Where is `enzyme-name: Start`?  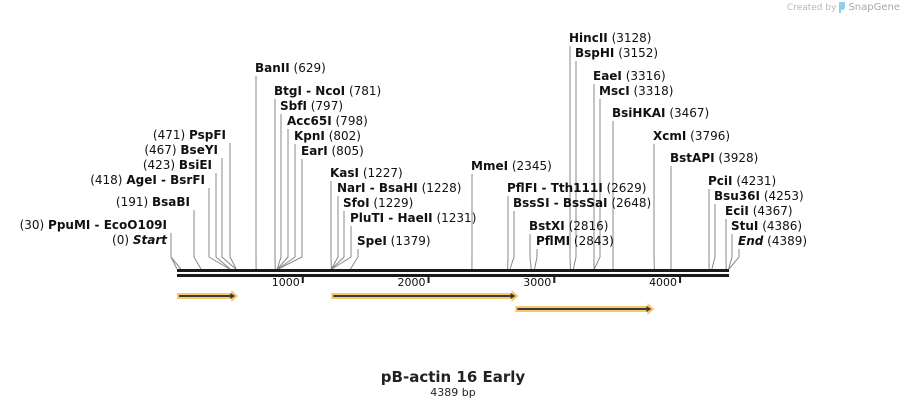 enzyme-name: Start is located at coordinates (150, 240).